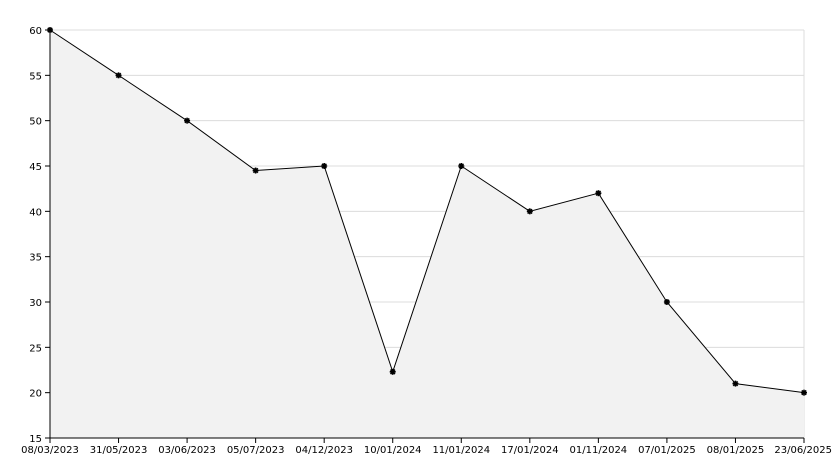  Describe the element at coordinates (35, 76) in the screenshot. I see `y-tick-label: 55` at that location.